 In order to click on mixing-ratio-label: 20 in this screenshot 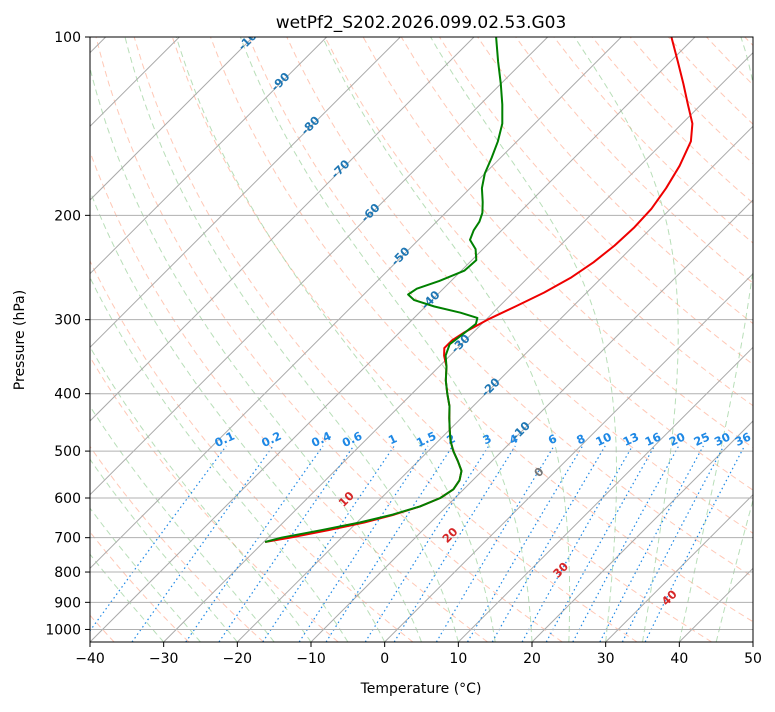, I will do `click(677, 439)`.